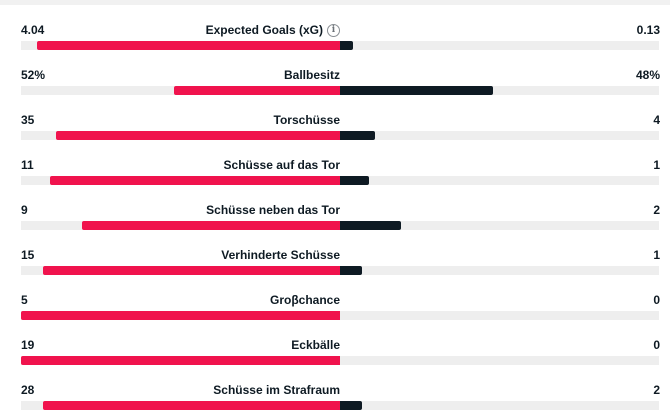 The width and height of the screenshot is (670, 420). I want to click on stat-row-schuesse-neben-das-tor: 9 Schüsse neben das Tor 2, so click(335, 216).